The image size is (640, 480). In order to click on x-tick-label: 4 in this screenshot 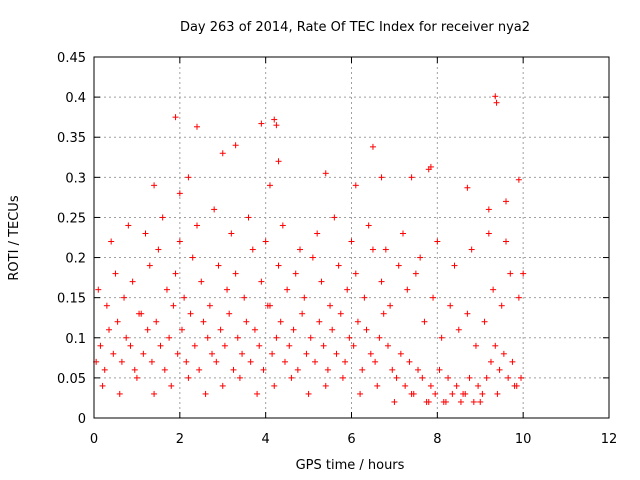, I will do `click(266, 439)`.